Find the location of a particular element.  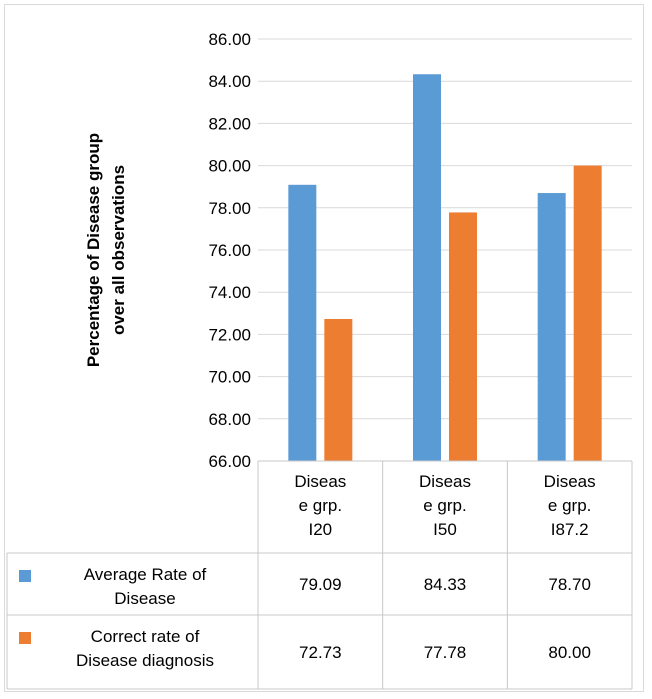

y-tick-label: 82.00 is located at coordinates (229, 123).